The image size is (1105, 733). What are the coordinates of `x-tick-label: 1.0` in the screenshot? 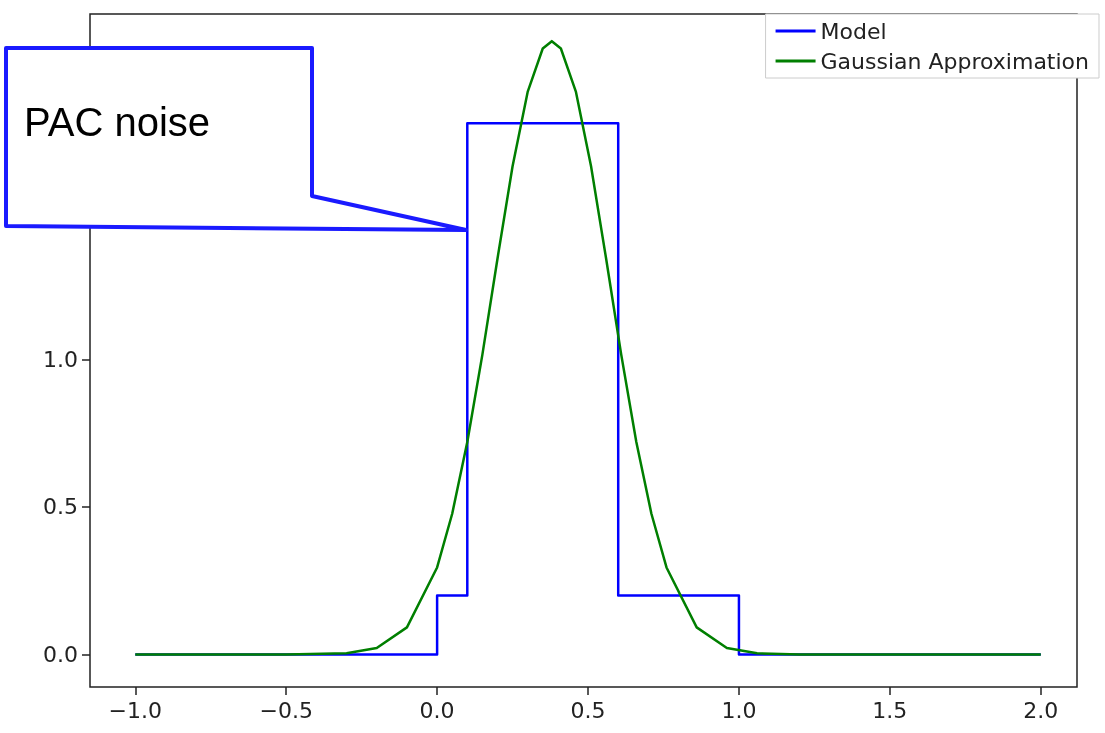 It's located at (739, 710).